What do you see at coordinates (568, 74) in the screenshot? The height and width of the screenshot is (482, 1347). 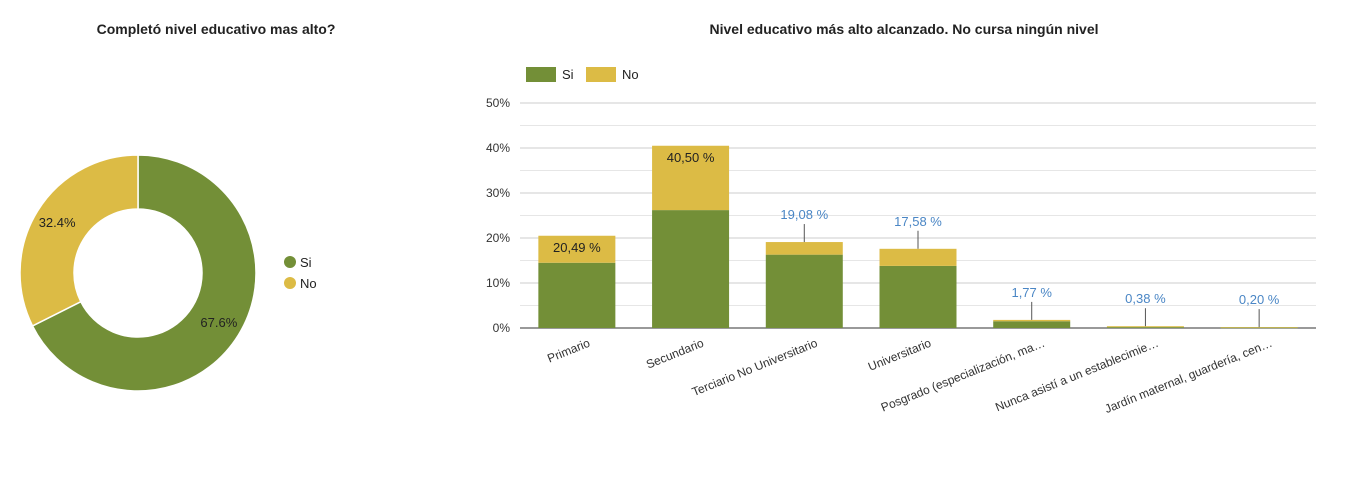 I see `legend-si-text: Si` at bounding box center [568, 74].